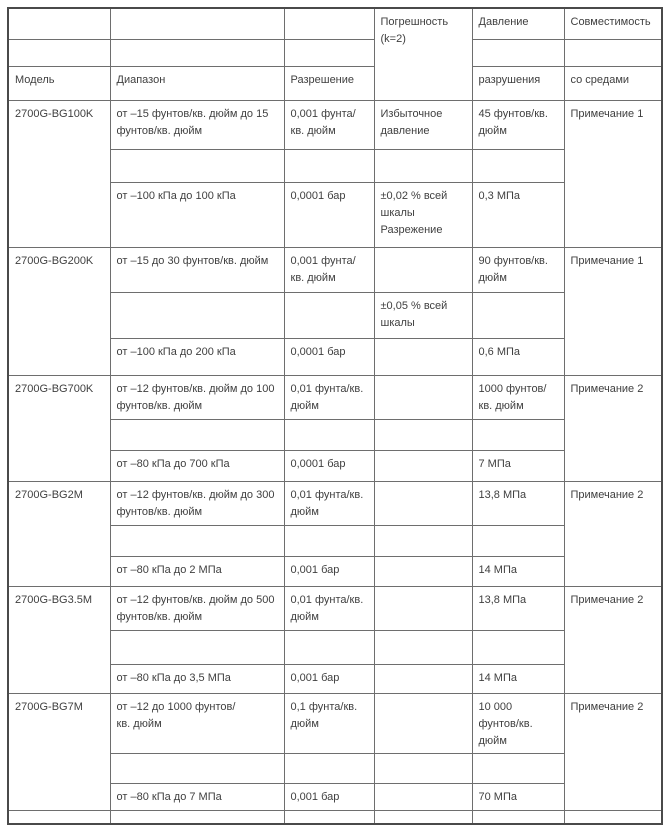 The width and height of the screenshot is (665, 838). I want to click on cell-burst: 0,3 МПа, so click(518, 214).